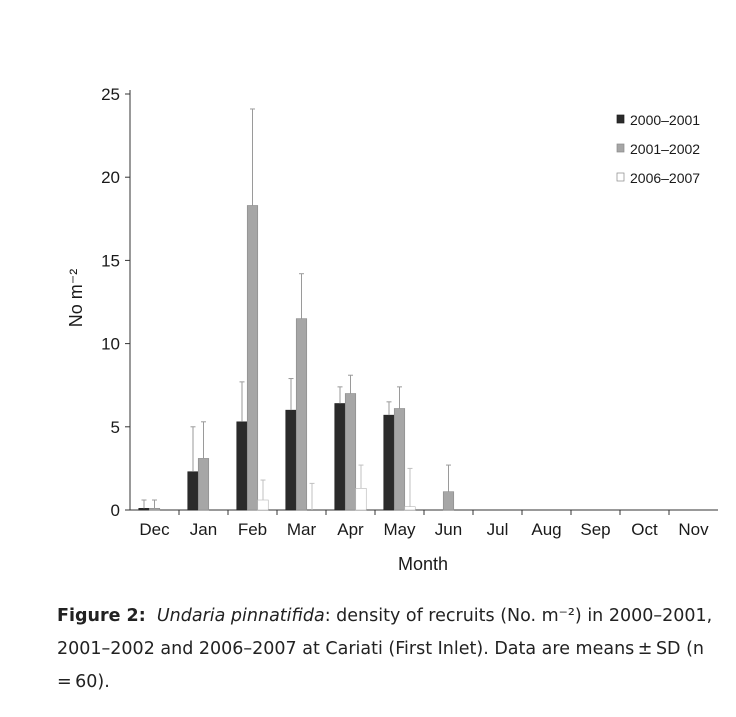  Describe the element at coordinates (115, 427) in the screenshot. I see `y-tick-label: 5` at that location.